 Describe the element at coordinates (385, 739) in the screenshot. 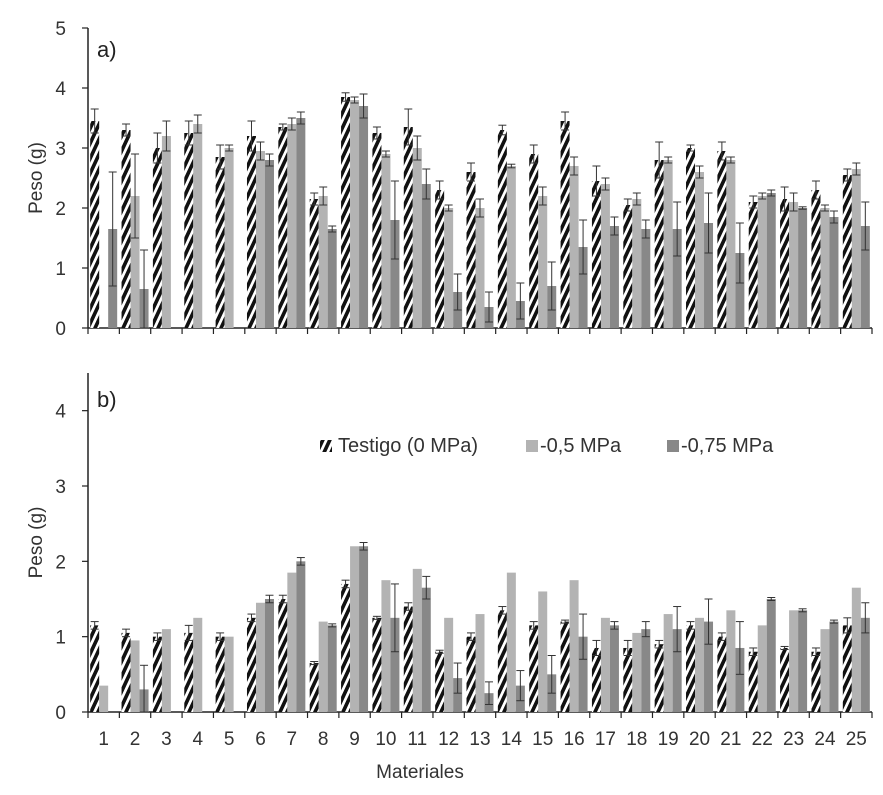

I see `x-tick-label: 10` at that location.